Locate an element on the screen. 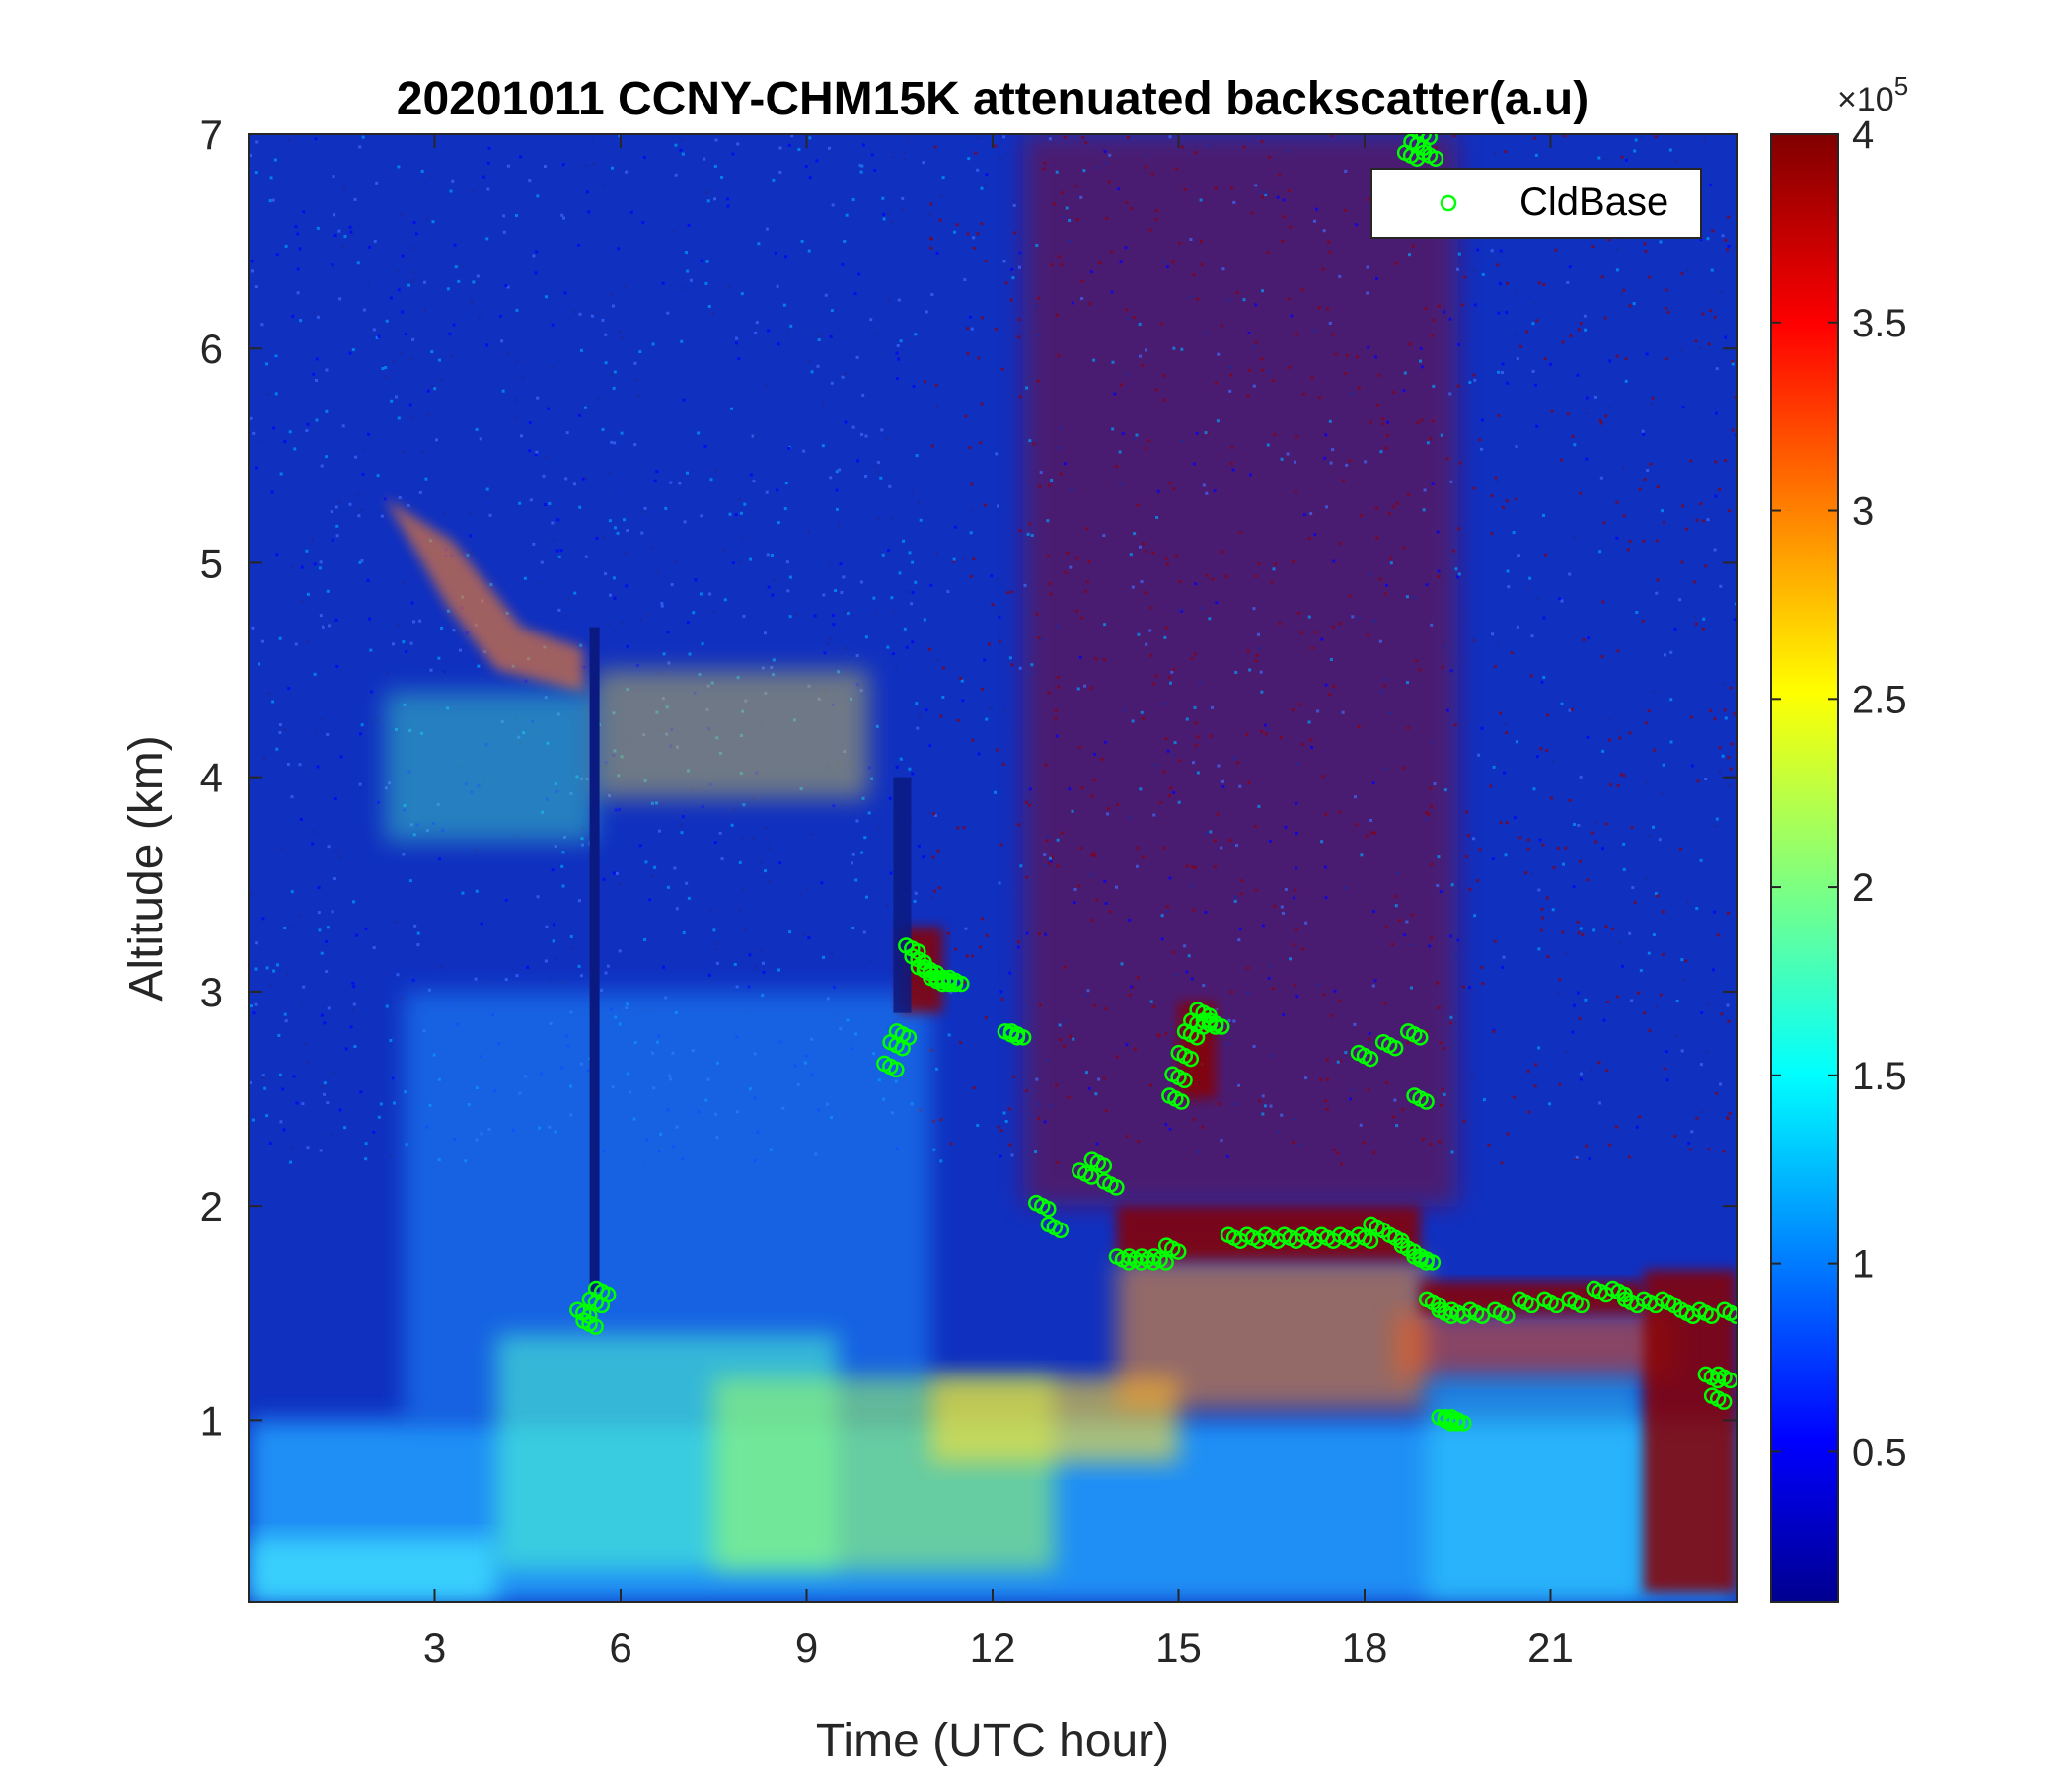 The image size is (2072, 1781). colorbar-tick-label: 2 is located at coordinates (1863, 888).